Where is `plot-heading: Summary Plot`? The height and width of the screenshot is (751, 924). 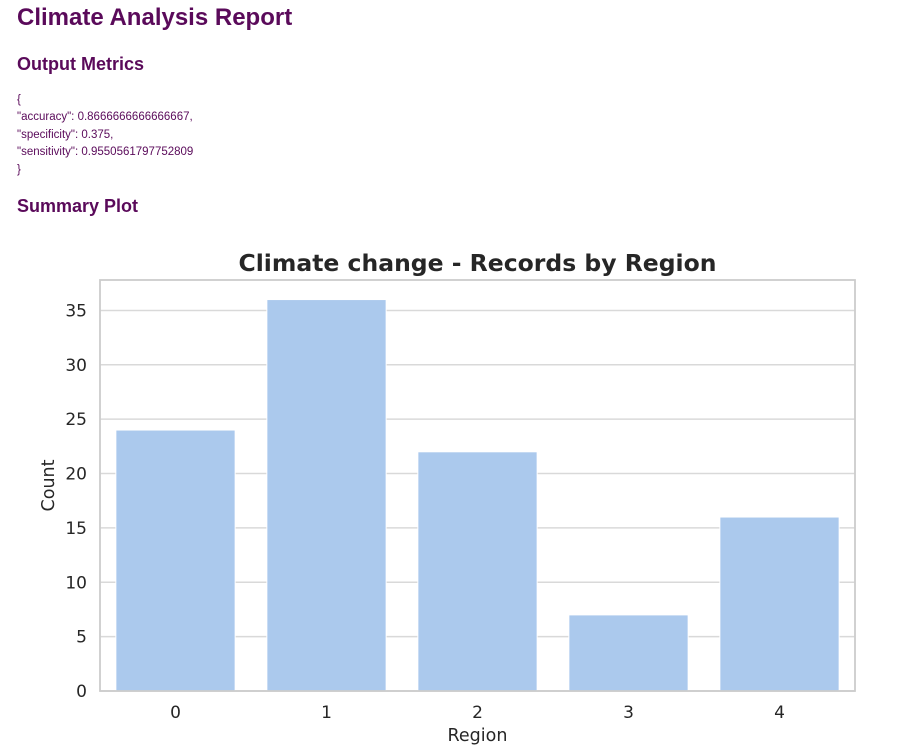 plot-heading: Summary Plot is located at coordinates (78, 206).